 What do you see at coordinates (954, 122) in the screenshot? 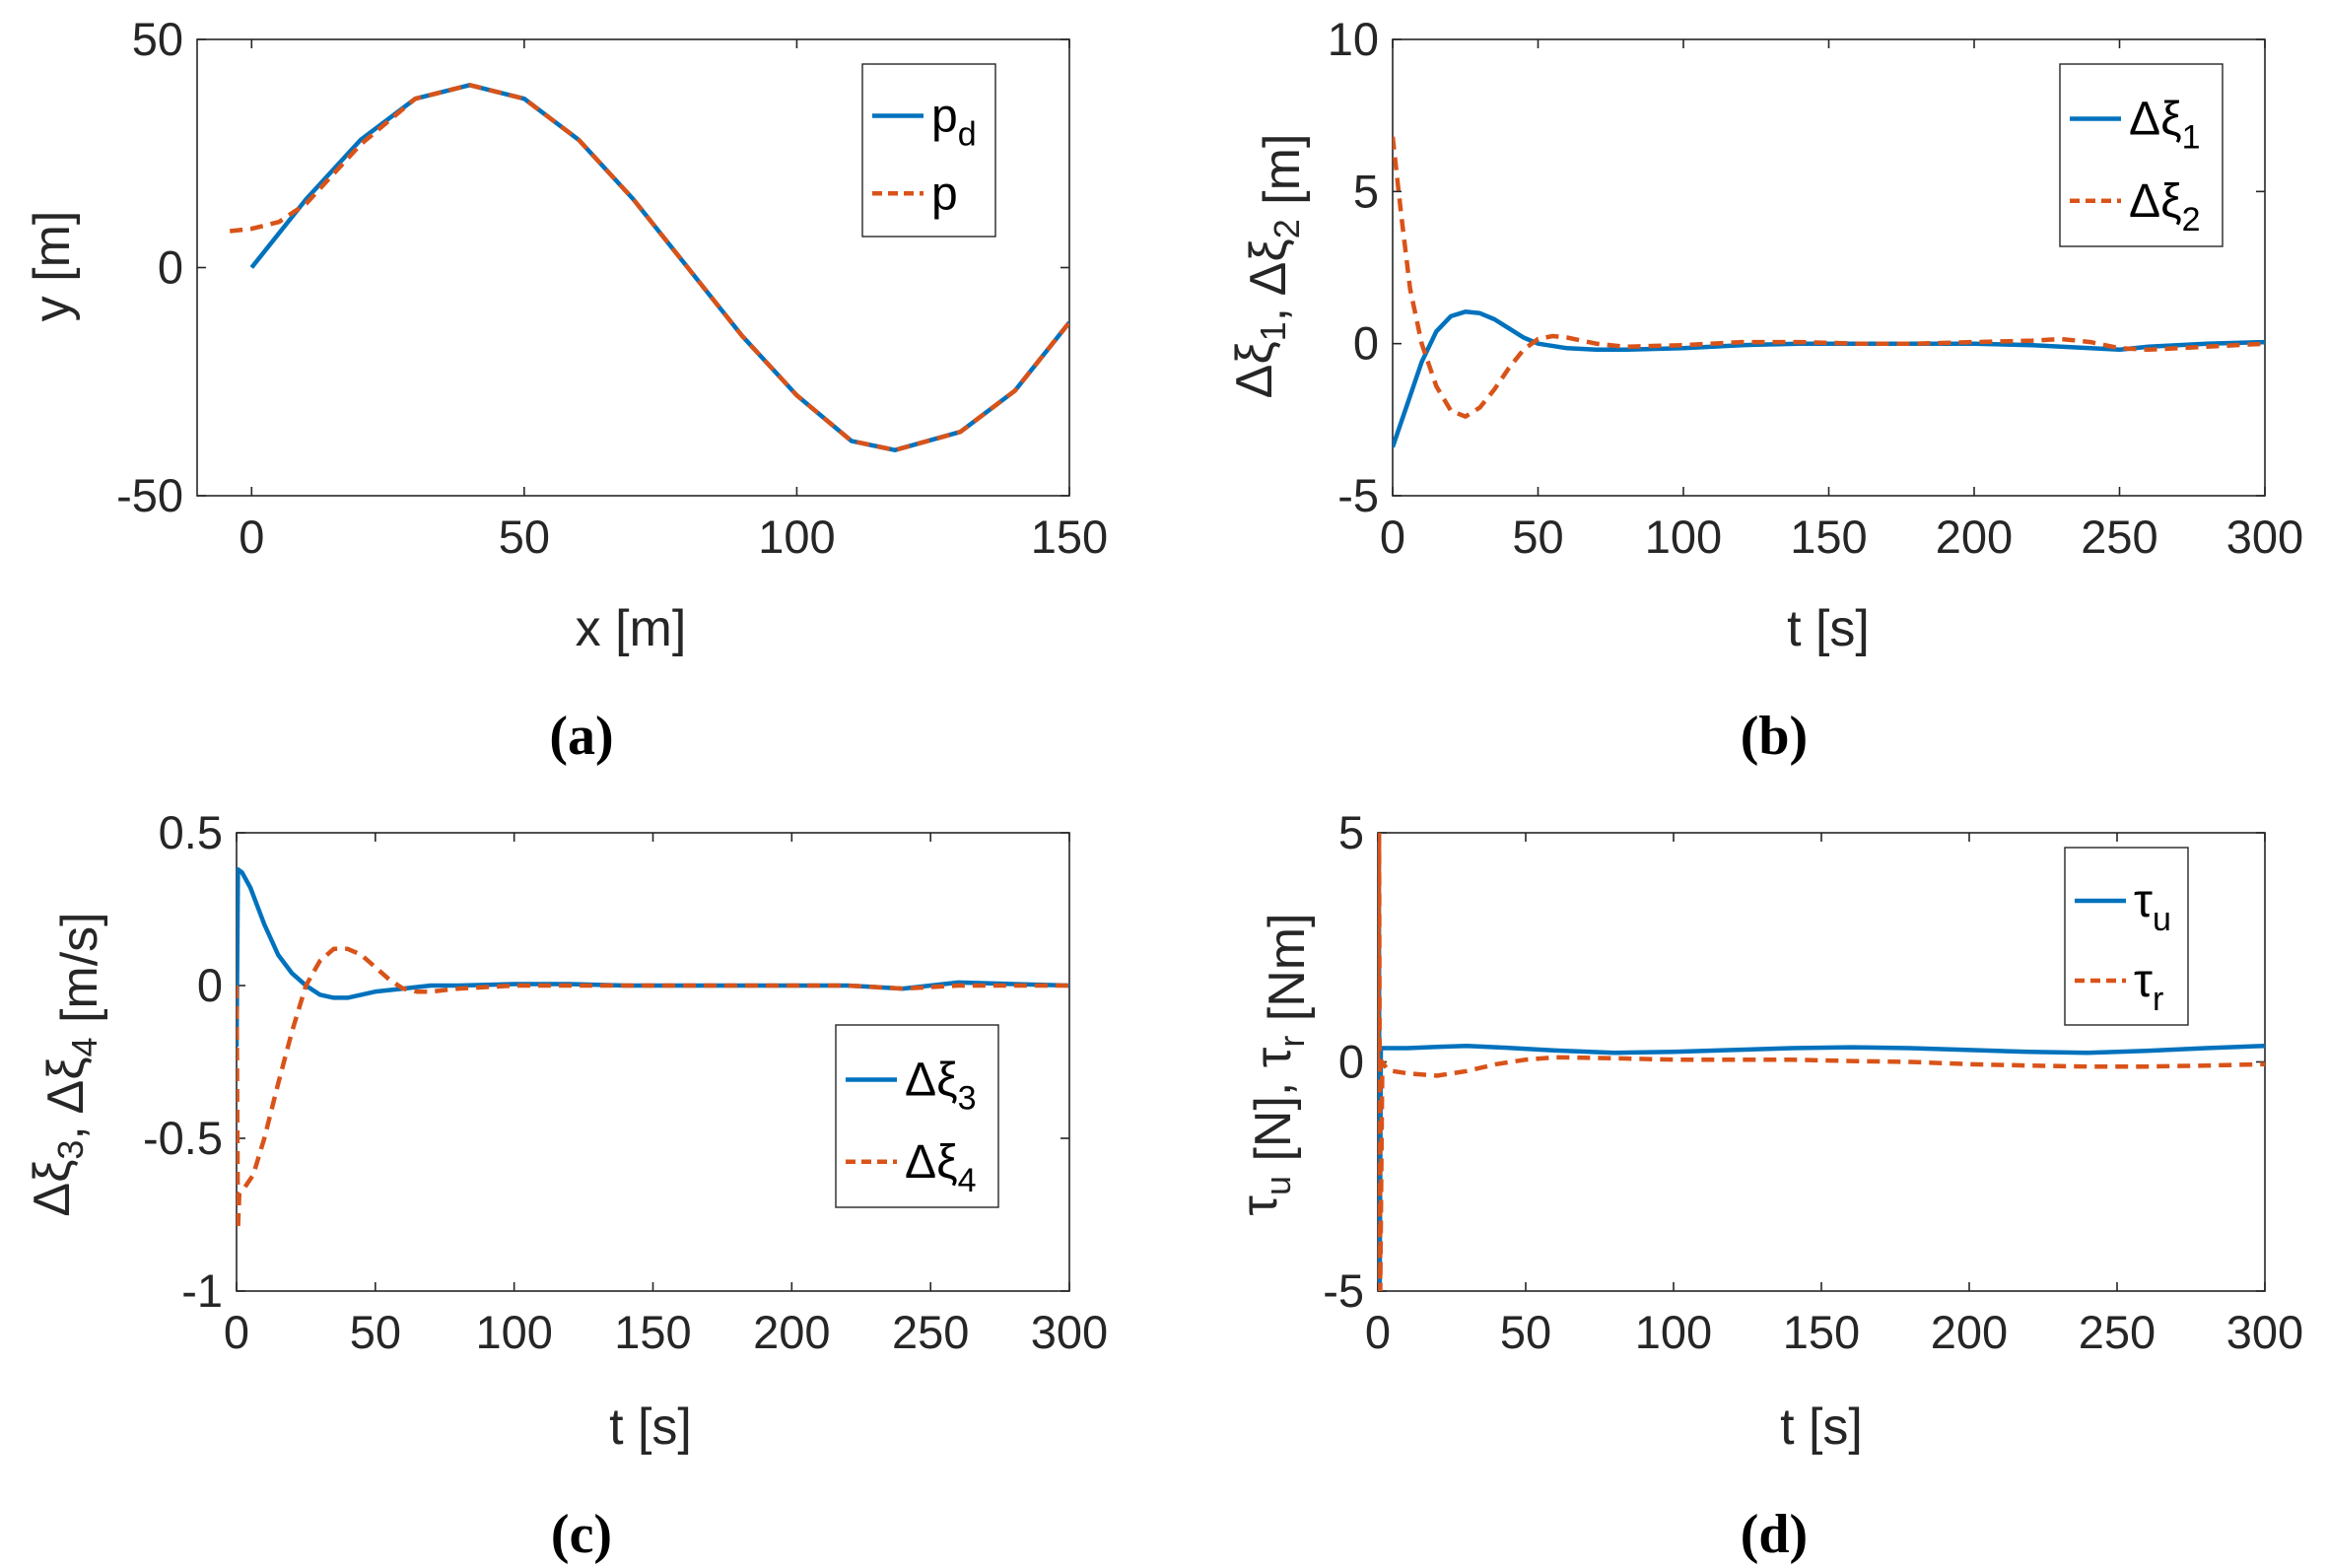
I see `legend-label: pd` at bounding box center [954, 122].